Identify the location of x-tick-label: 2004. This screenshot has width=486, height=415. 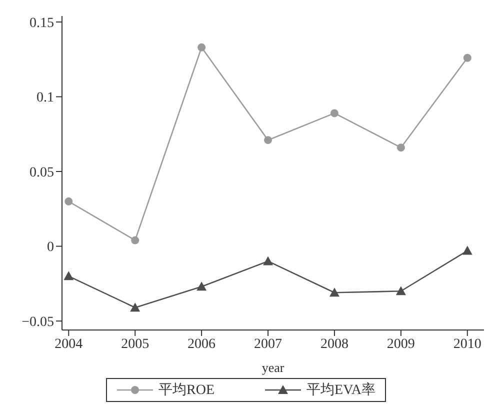
(68, 344).